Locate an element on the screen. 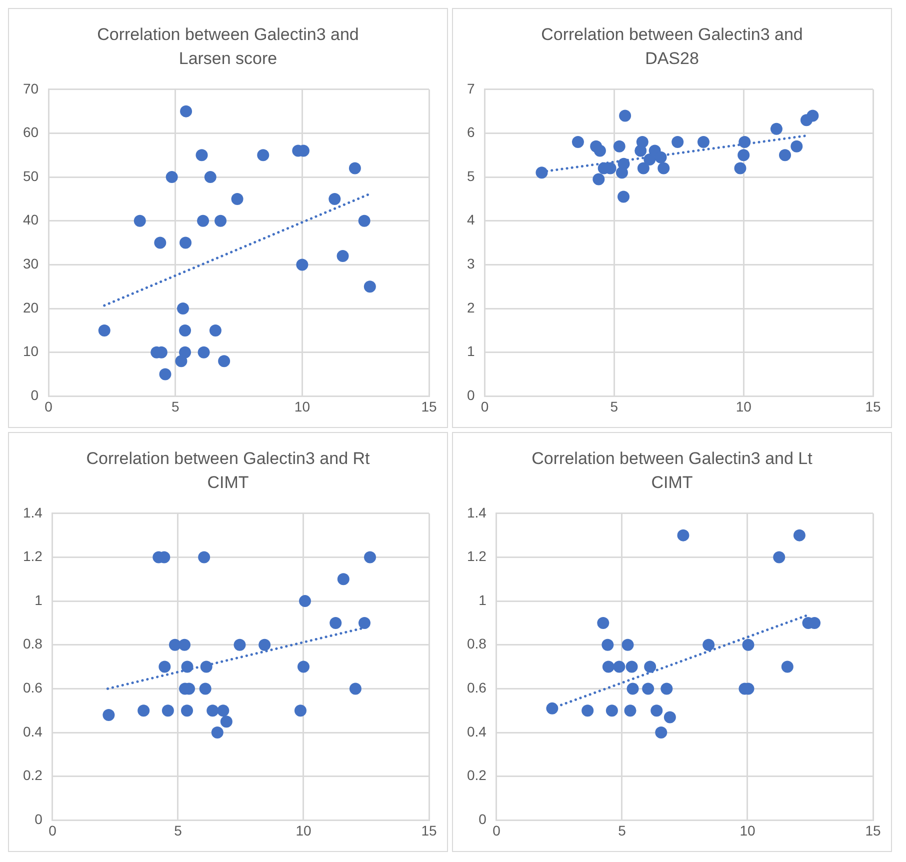  y-tick-label: 60 is located at coordinates (30, 132).